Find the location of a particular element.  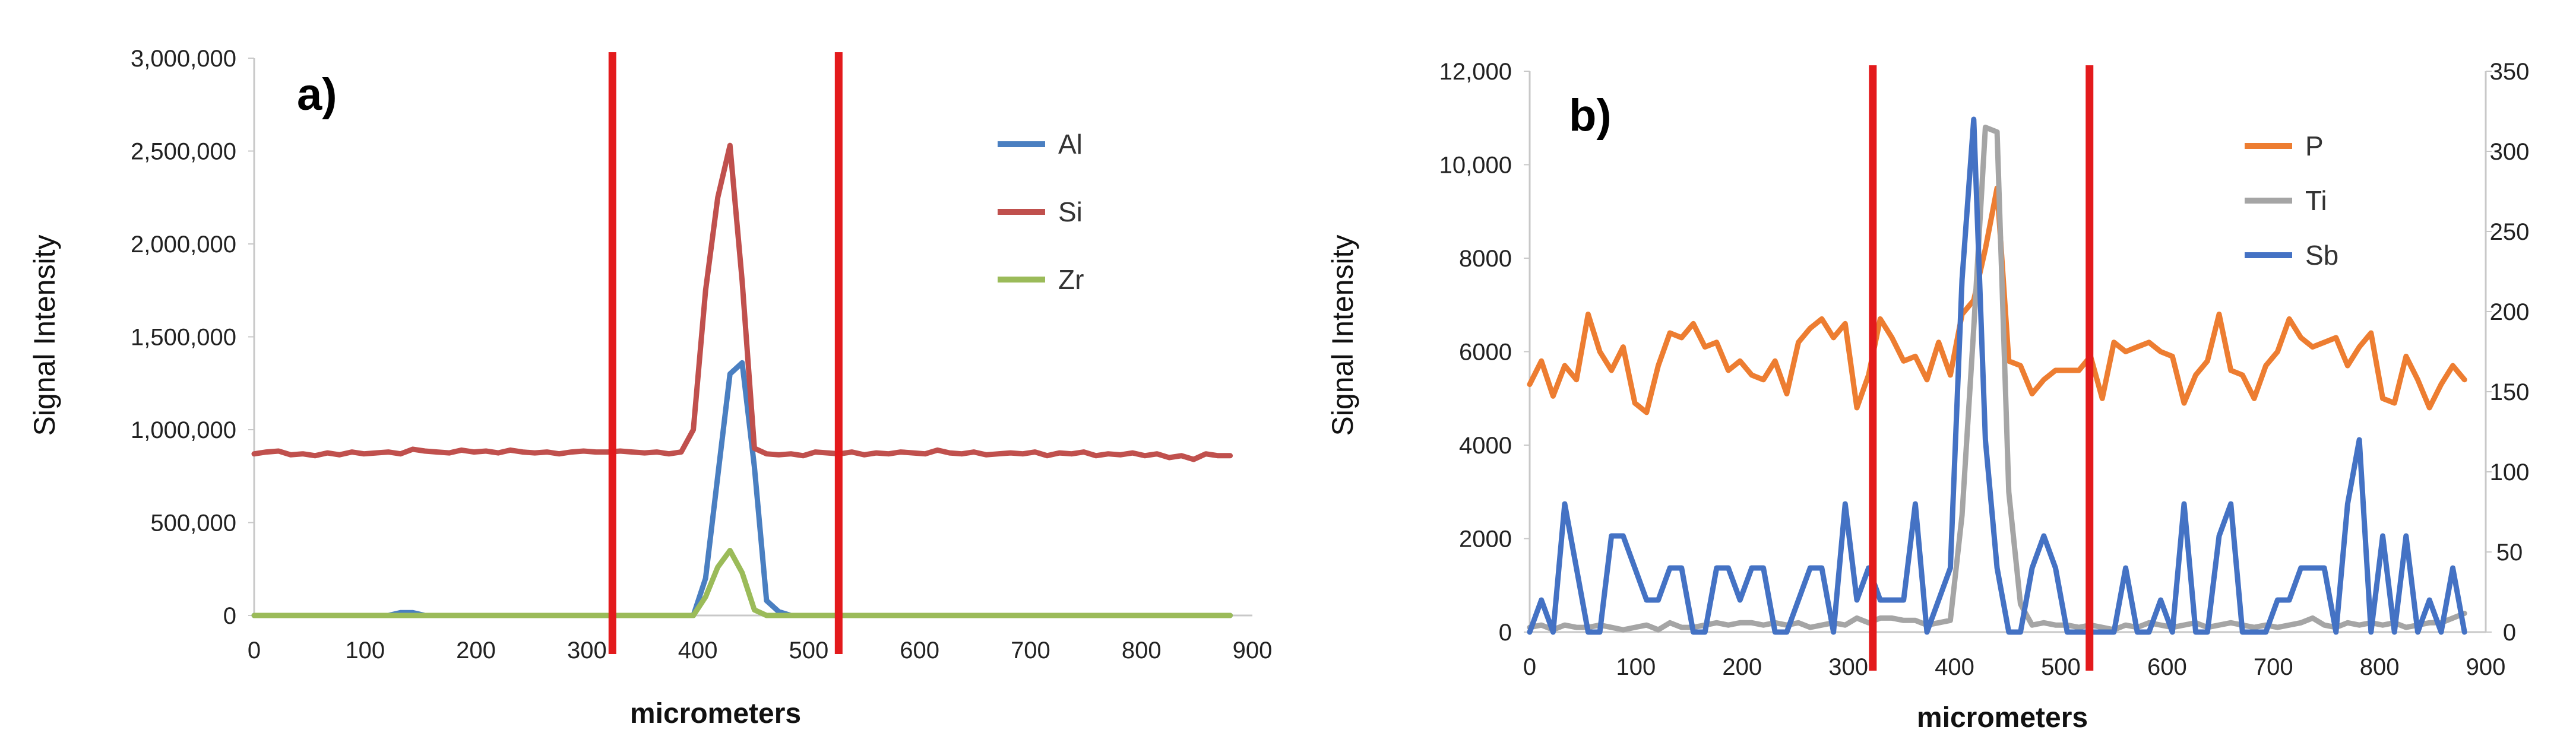

chart-b-x-axis-title: micrometers is located at coordinates (2002, 718).